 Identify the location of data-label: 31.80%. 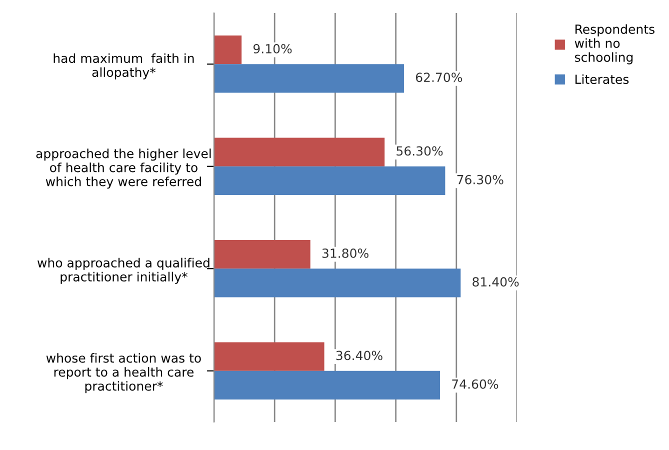
(345, 253).